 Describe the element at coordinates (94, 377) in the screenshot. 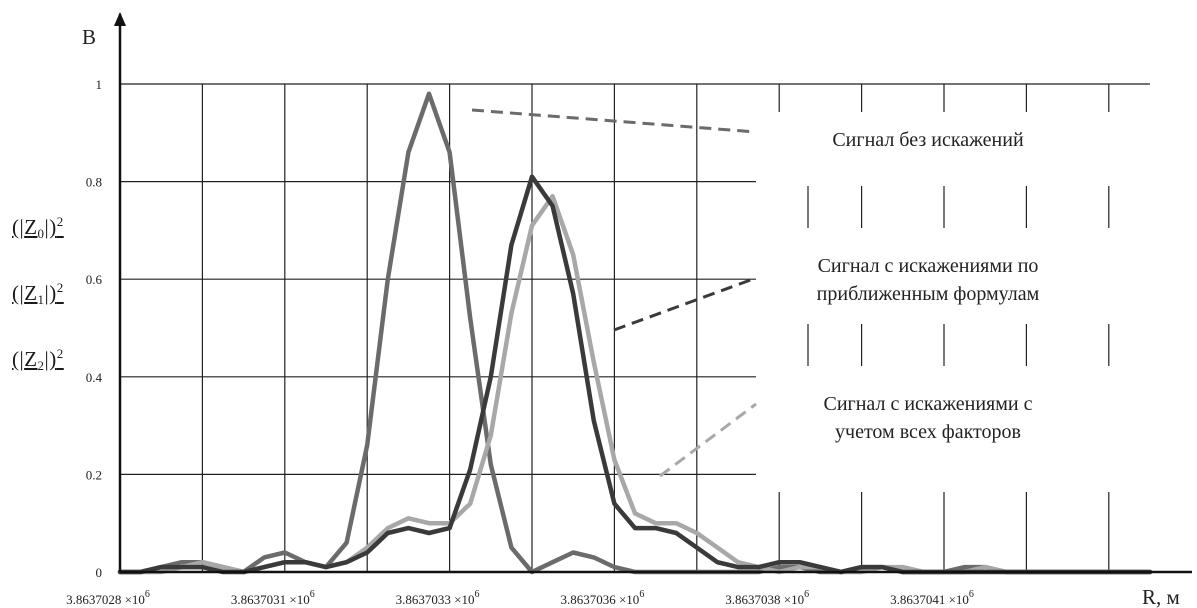

I see `y-tick-label: 0.4` at that location.